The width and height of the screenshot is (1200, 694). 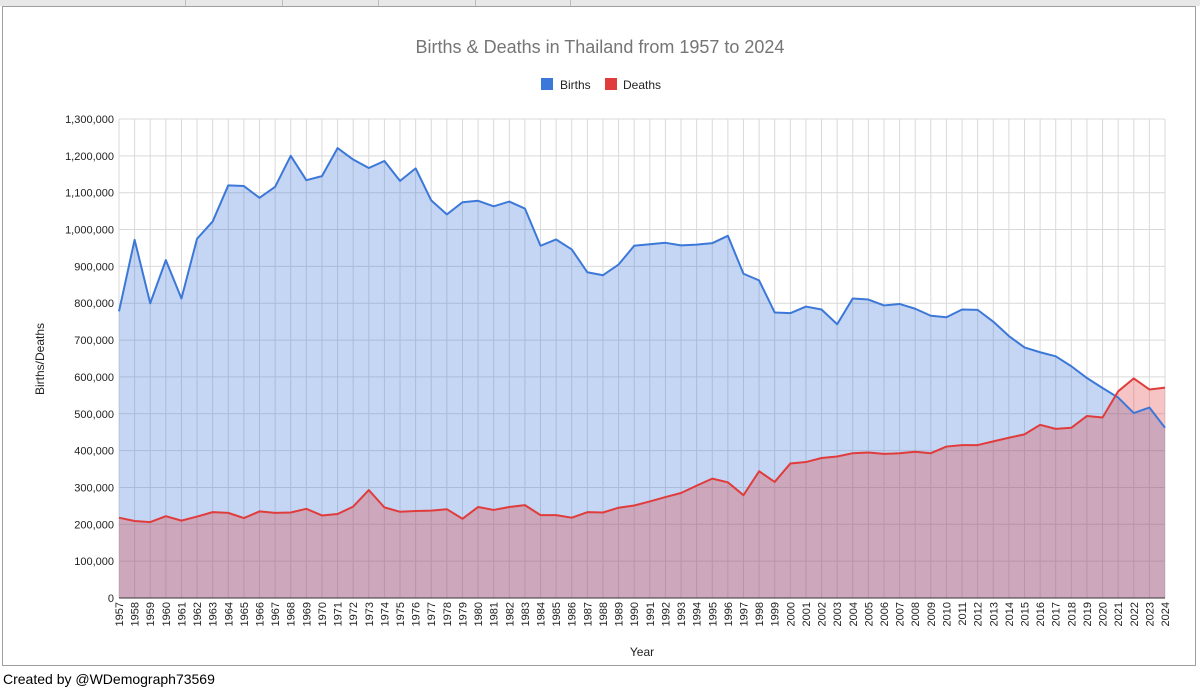 What do you see at coordinates (94, 562) in the screenshot?
I see `y-tick-label: 100,000` at bounding box center [94, 562].